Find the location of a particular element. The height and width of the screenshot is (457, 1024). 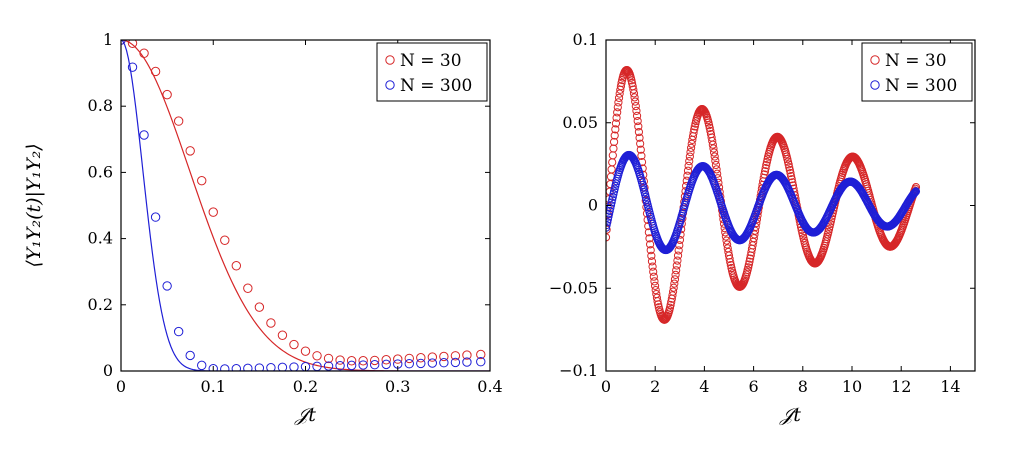

x-tick-label: 4 is located at coordinates (704, 386).